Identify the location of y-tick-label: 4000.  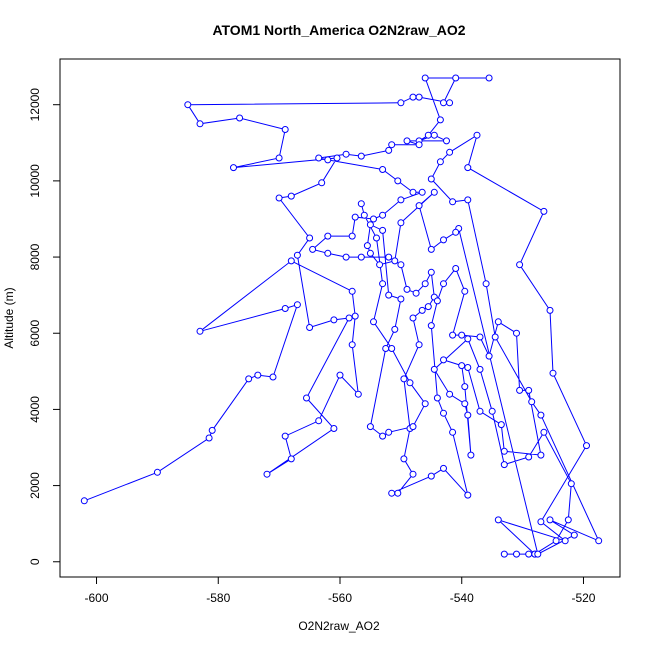
(35, 409).